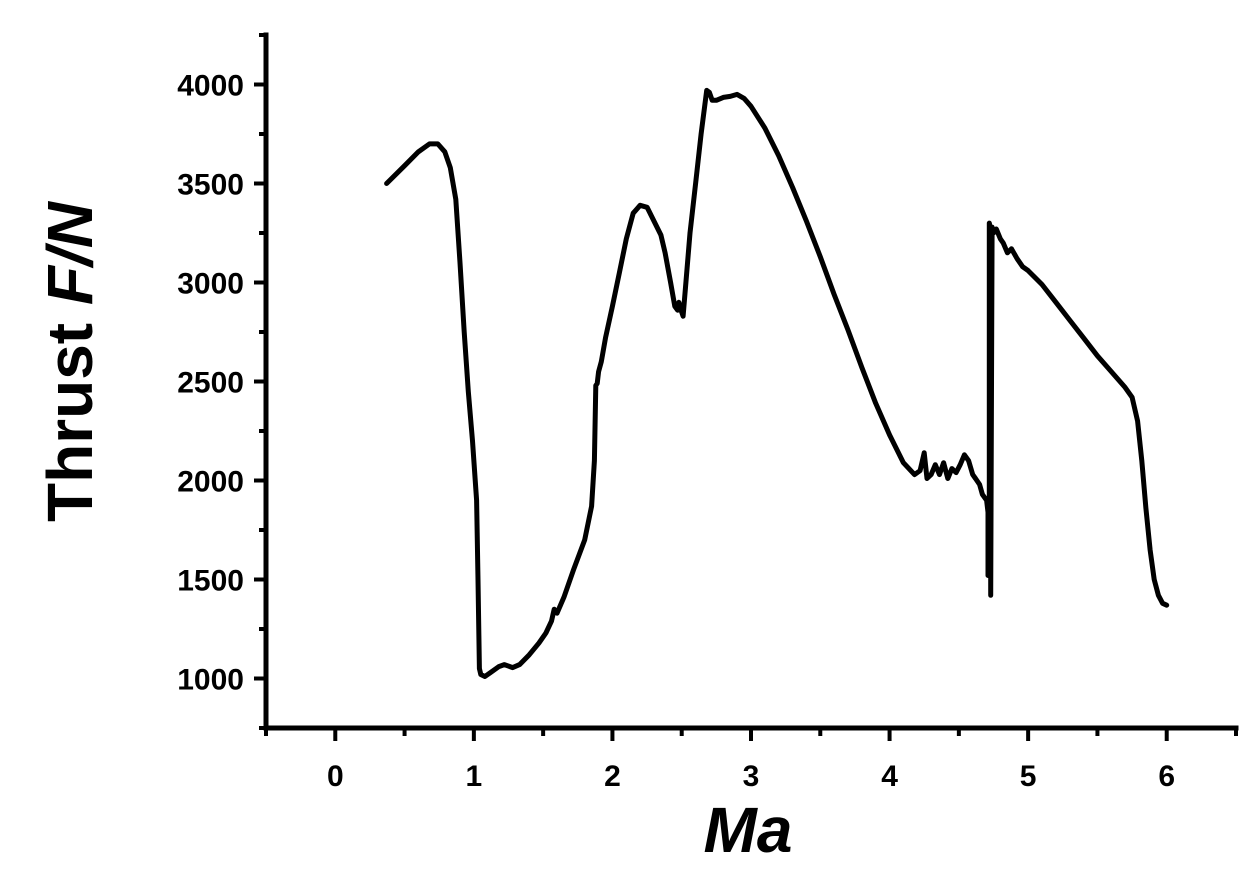 Image resolution: width=1259 pixels, height=891 pixels. What do you see at coordinates (612, 776) in the screenshot?
I see `x-tick-label: 2` at bounding box center [612, 776].